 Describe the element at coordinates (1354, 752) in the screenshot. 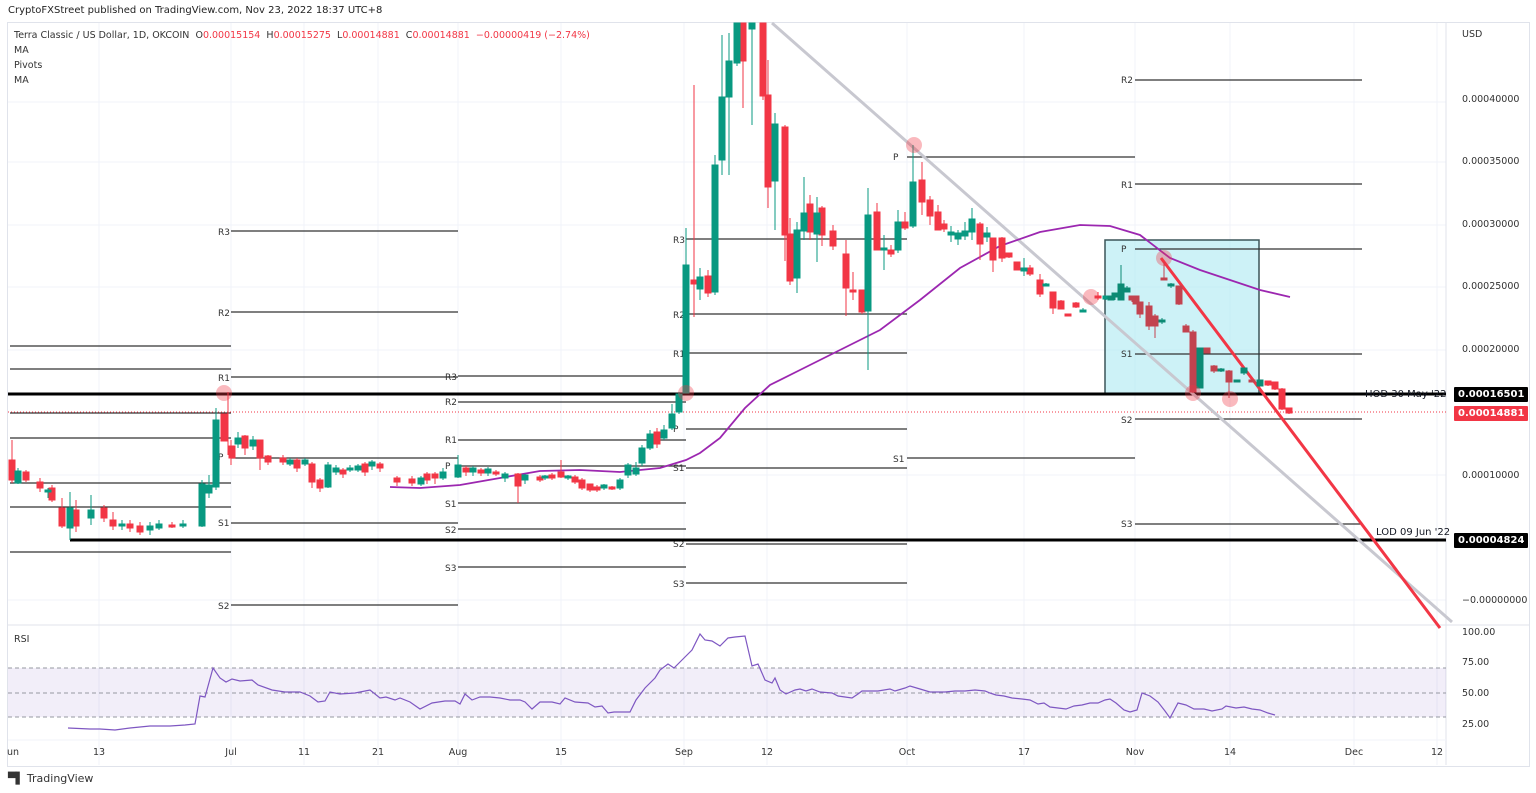

I see `svg-text: Dec` at that location.